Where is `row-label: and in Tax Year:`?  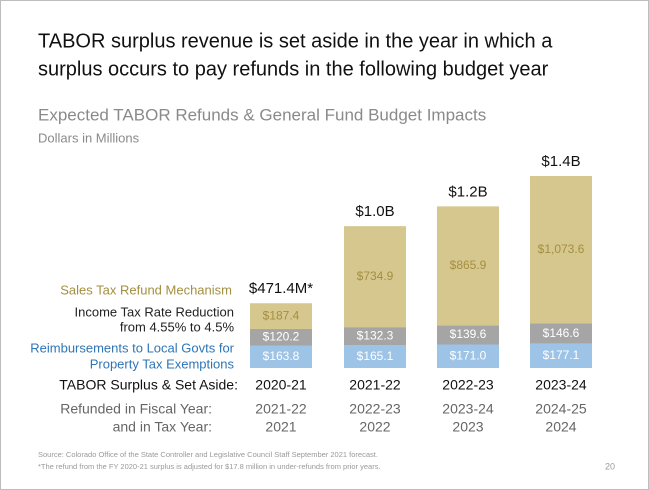
row-label: and in Tax Year: is located at coordinates (162, 427).